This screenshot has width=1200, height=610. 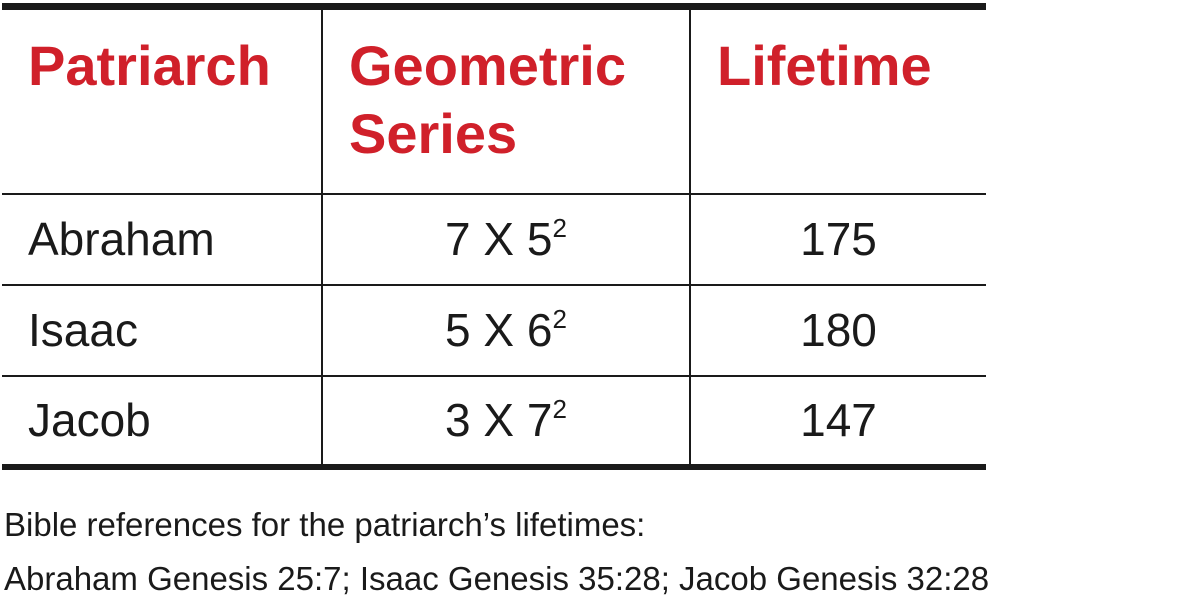 I want to click on table-row: Jacob 3 X 72 147, so click(x=494, y=421).